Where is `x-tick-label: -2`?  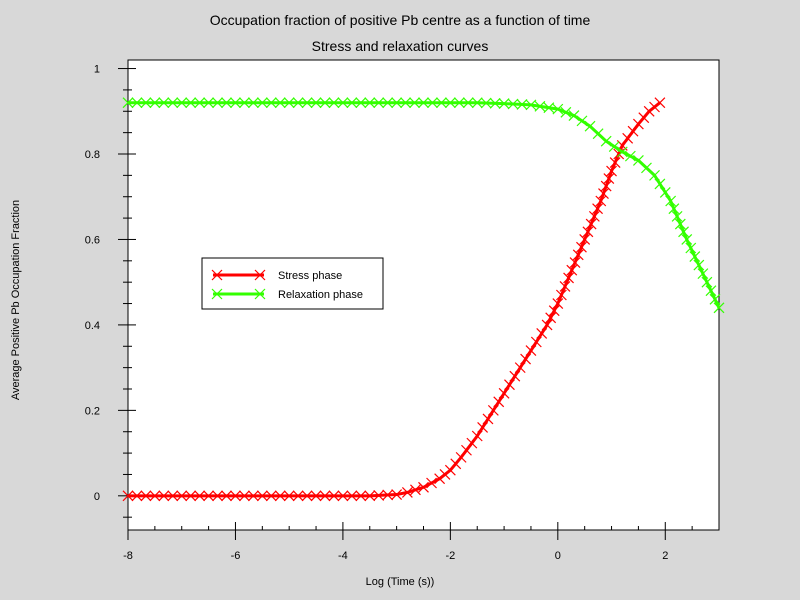
x-tick-label: -2 is located at coordinates (450, 556).